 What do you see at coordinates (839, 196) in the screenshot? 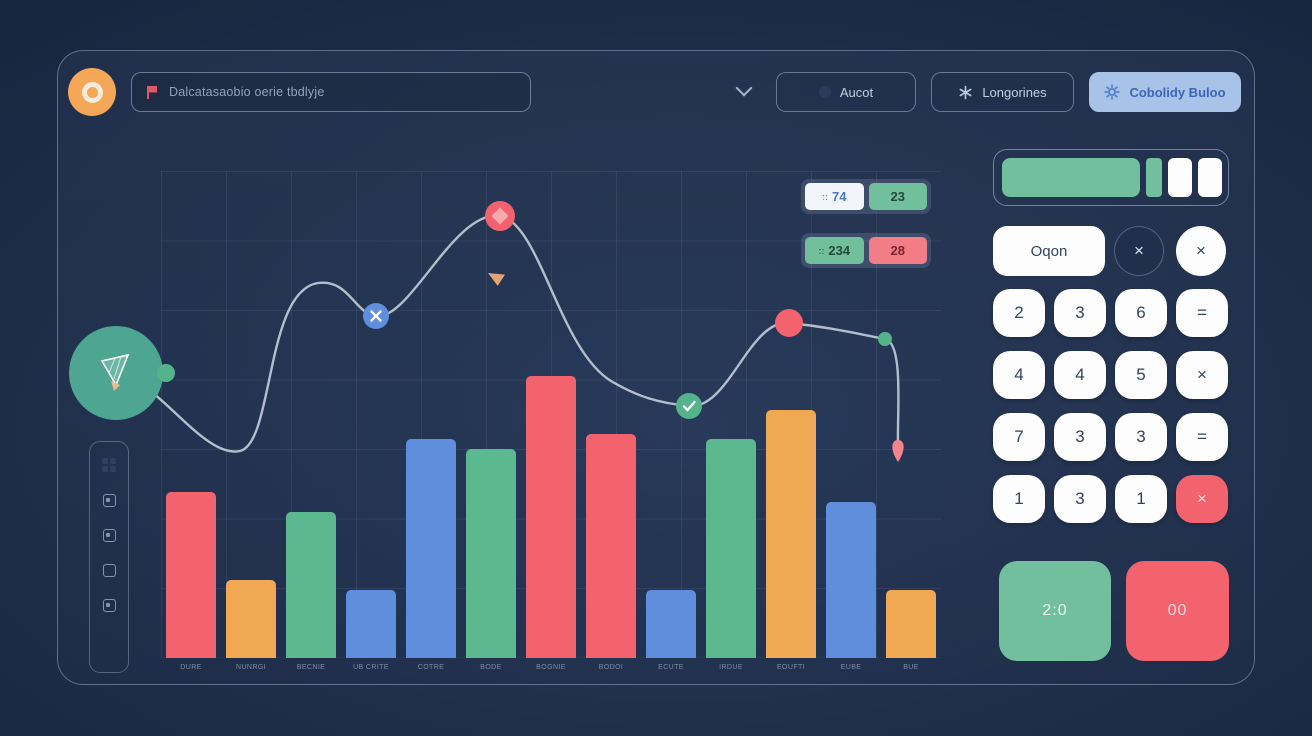
I see `stat-value: 74` at bounding box center [839, 196].